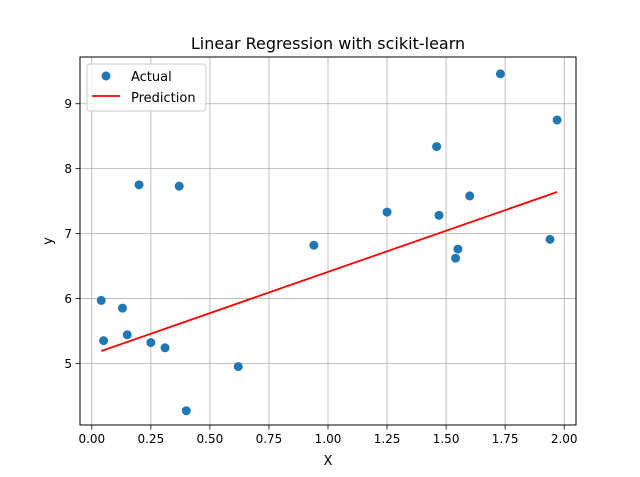 This screenshot has height=477, width=640. I want to click on x-tick-label: 1.25, so click(387, 439).